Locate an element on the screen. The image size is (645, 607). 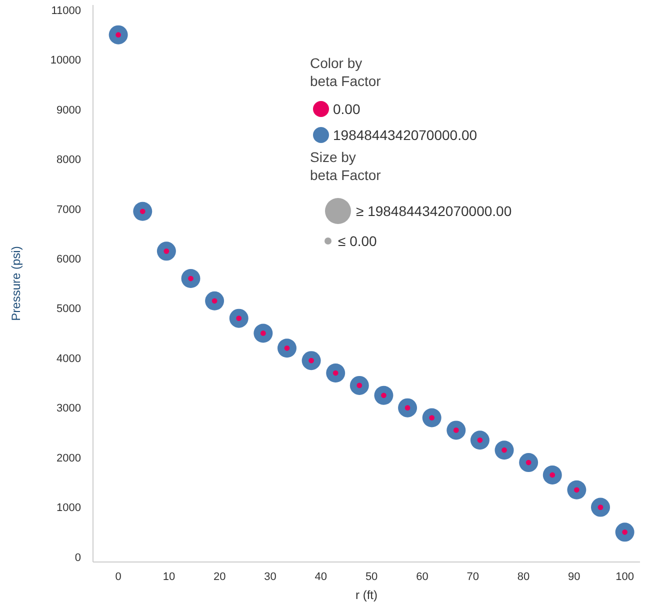
y-tick-label: 9000 is located at coordinates (68, 110).